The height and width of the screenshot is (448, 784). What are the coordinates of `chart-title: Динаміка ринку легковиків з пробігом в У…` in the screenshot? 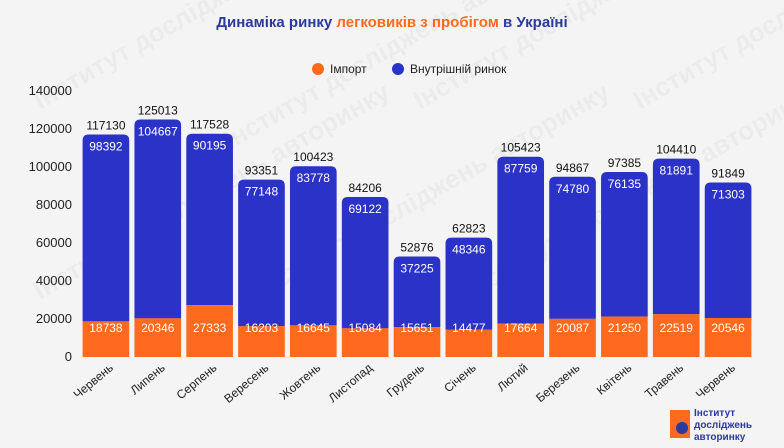 It's located at (392, 22).